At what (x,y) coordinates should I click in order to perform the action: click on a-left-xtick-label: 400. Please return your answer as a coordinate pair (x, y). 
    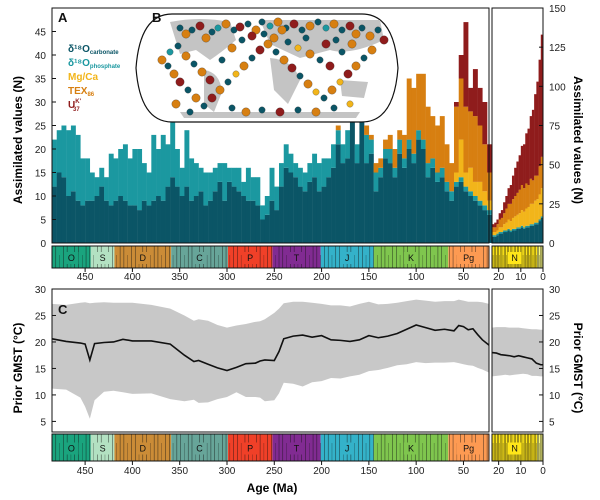
    Looking at the image, I should click on (132, 277).